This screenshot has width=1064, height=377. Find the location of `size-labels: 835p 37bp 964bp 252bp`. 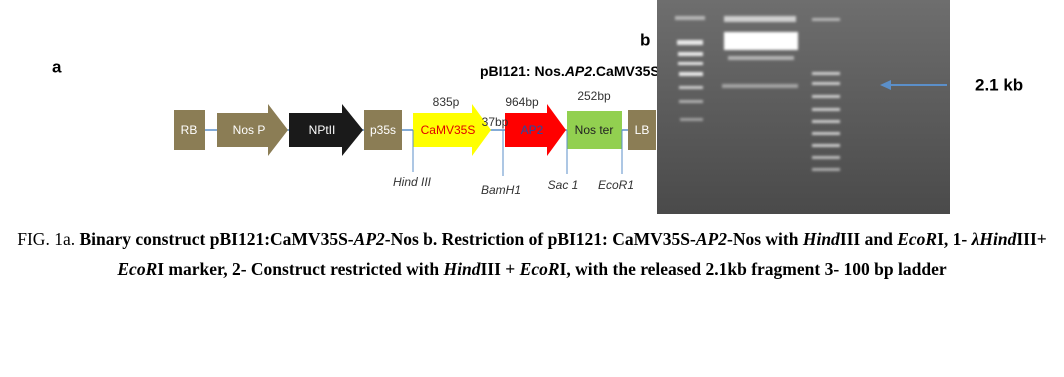

size-labels: 835p 37bp 964bp 252bp is located at coordinates (522, 109).